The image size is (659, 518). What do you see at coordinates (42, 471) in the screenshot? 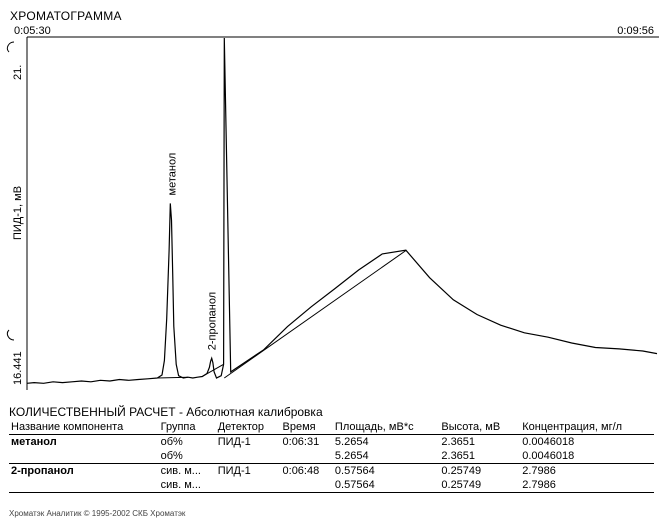
I see `cell-name: 2-пропанол` at bounding box center [42, 471].